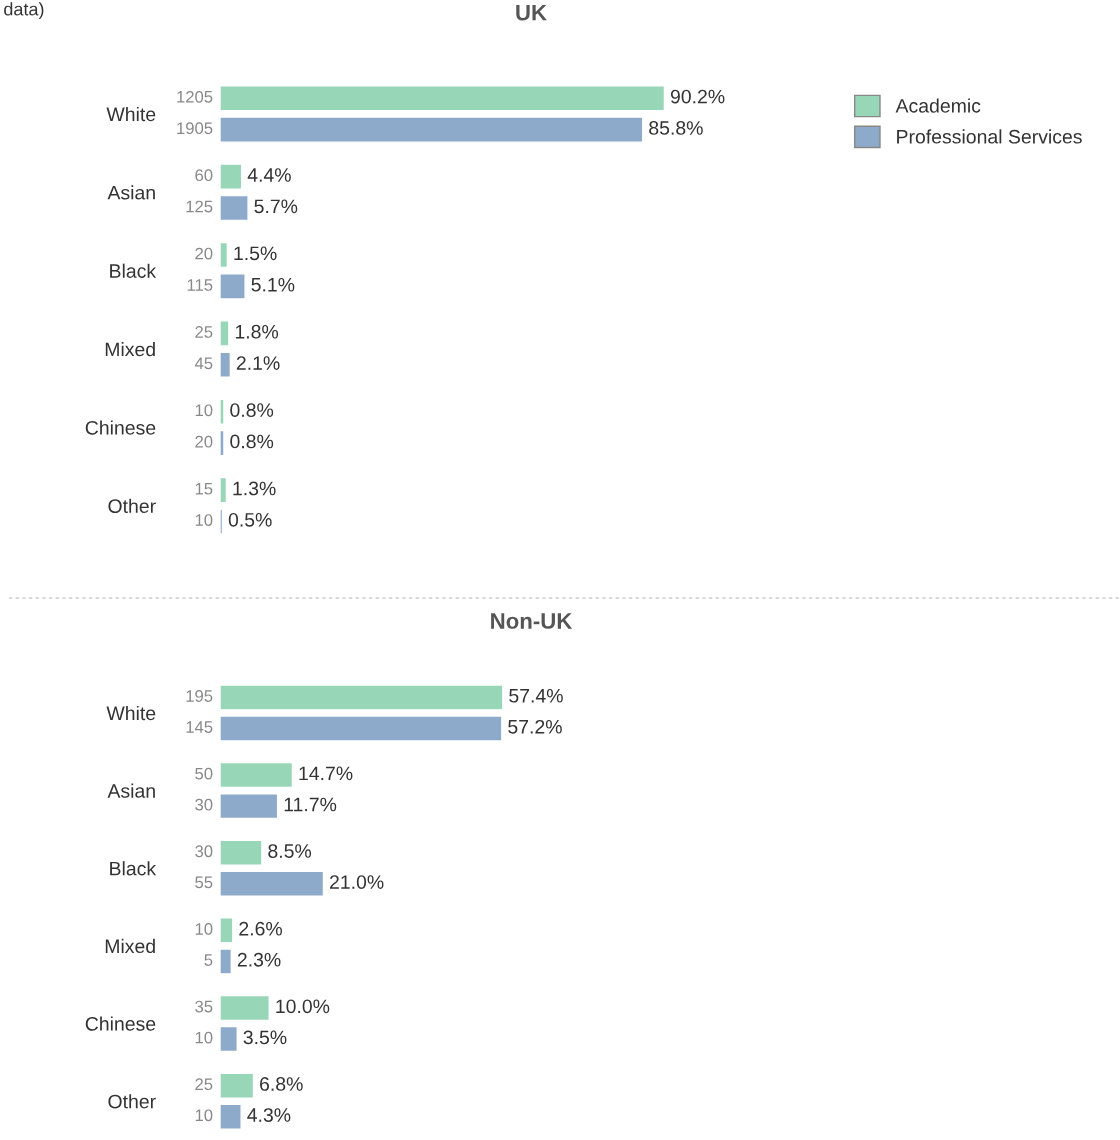 This screenshot has height=1140, width=1120. I want to click on data-label: 90.2%, so click(697, 96).